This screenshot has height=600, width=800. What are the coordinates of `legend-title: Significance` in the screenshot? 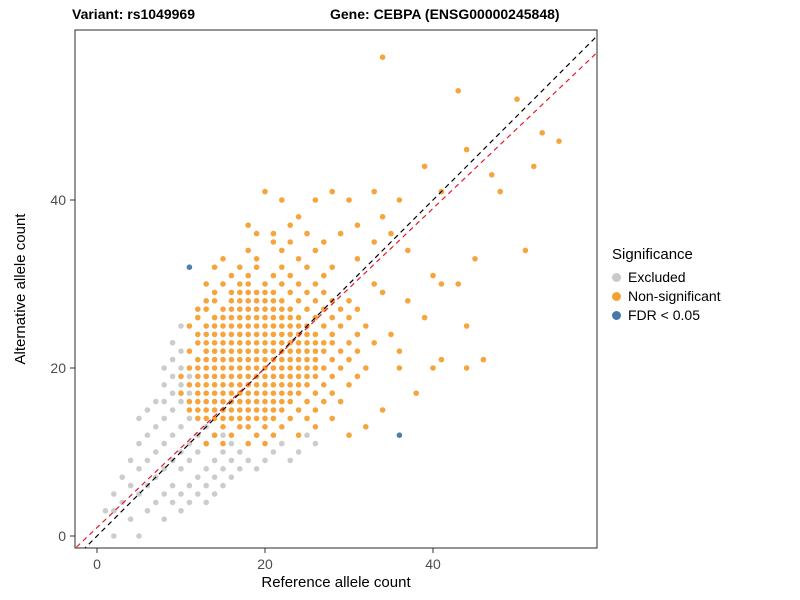 It's located at (652, 254).